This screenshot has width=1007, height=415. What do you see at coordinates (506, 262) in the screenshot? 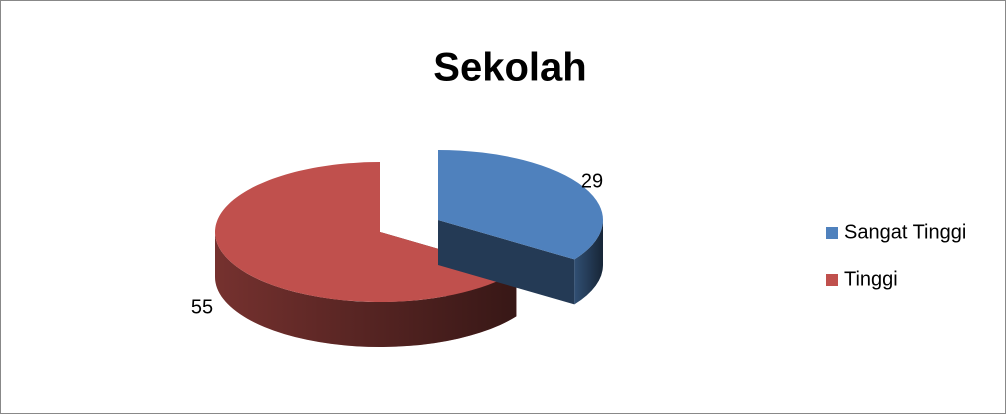
I see `slice-wall` at bounding box center [506, 262].